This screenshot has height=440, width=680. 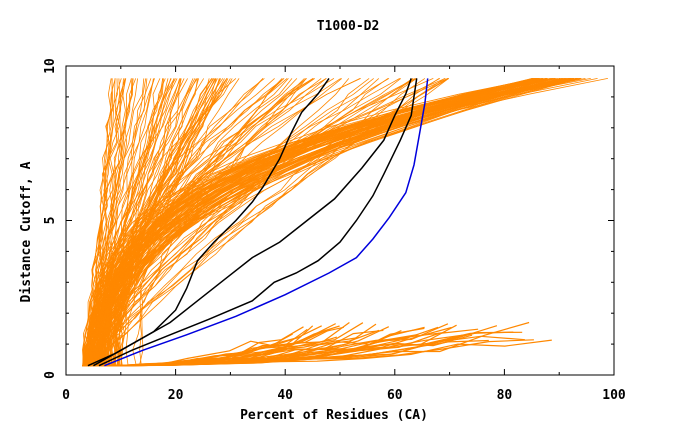 What do you see at coordinates (66, 395) in the screenshot?
I see `x-tick-label: 0` at bounding box center [66, 395].